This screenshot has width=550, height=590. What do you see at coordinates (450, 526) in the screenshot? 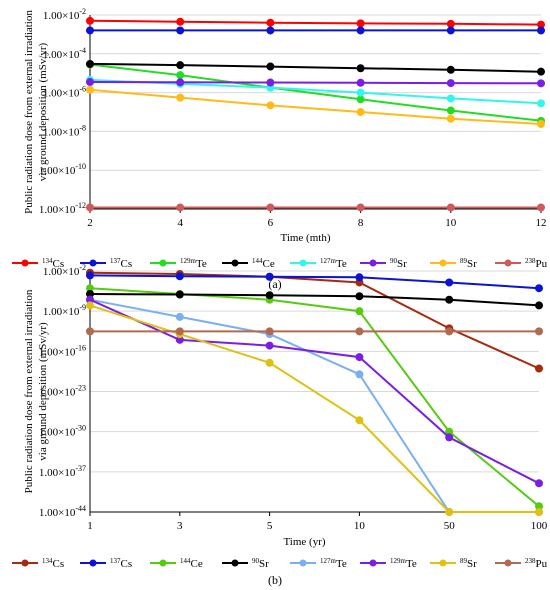
I see `x-tick-label: 50` at bounding box center [450, 526].